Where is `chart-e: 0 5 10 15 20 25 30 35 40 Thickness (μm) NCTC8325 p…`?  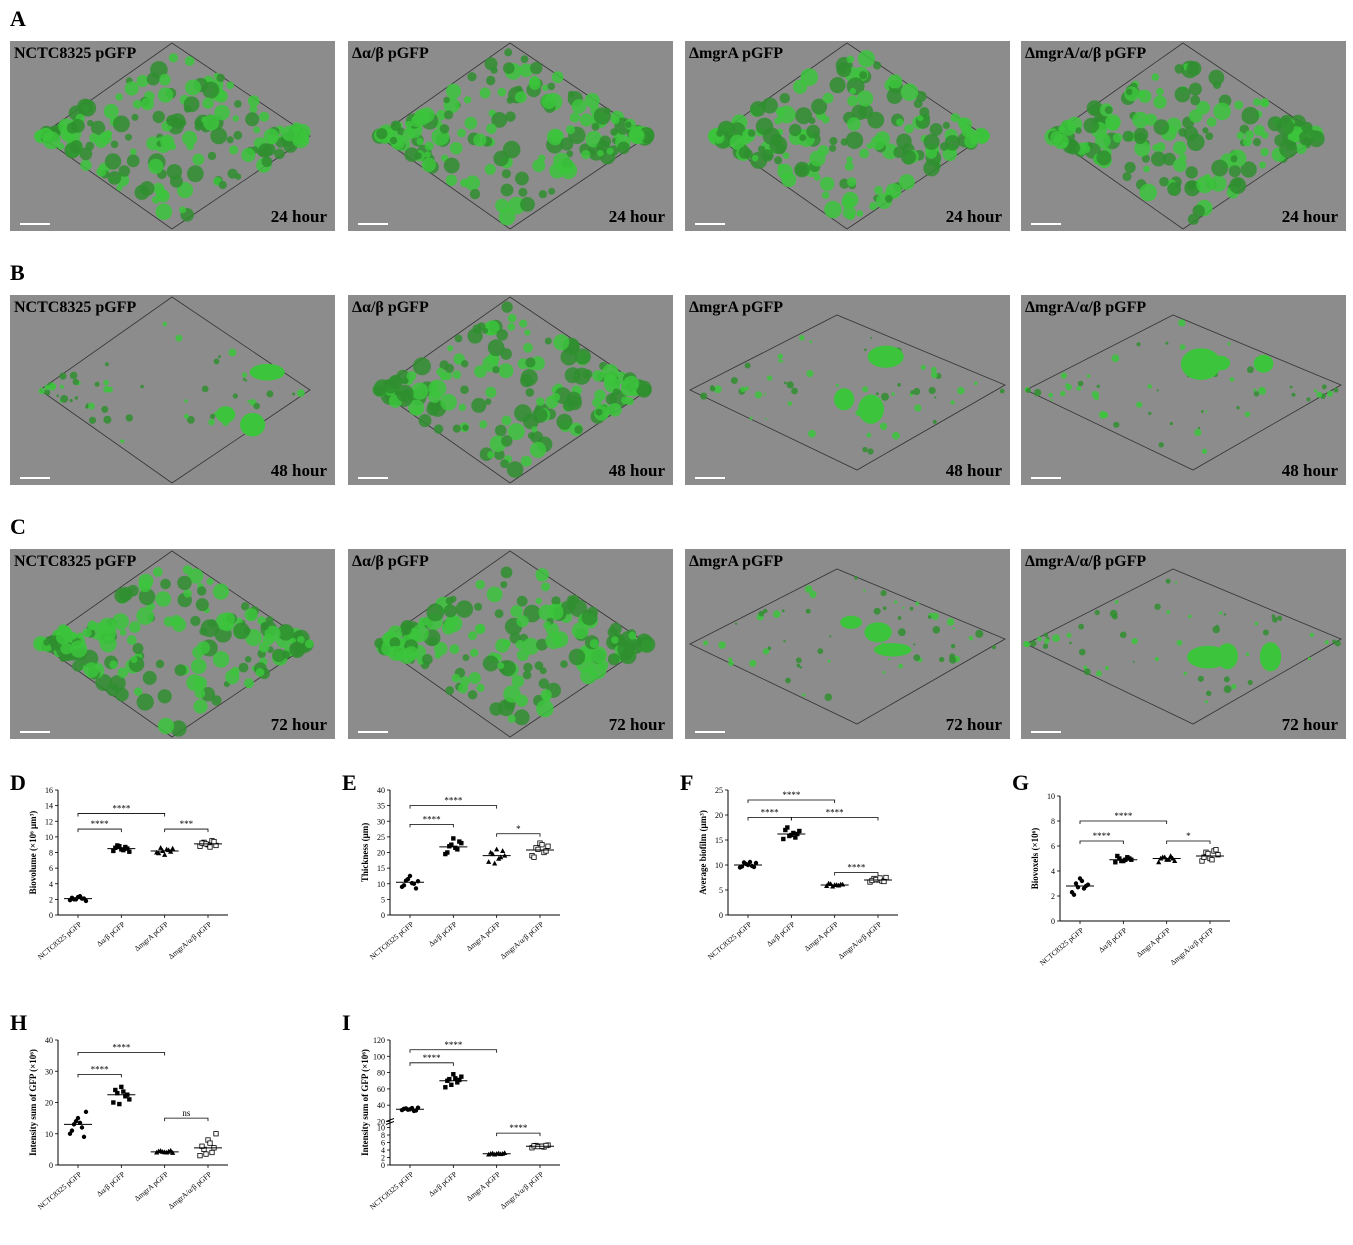
chart-e: 0 5 10 15 20 25 30 35 40 Thickness (μm) NCTC8325 p… is located at coordinates (471, 890).